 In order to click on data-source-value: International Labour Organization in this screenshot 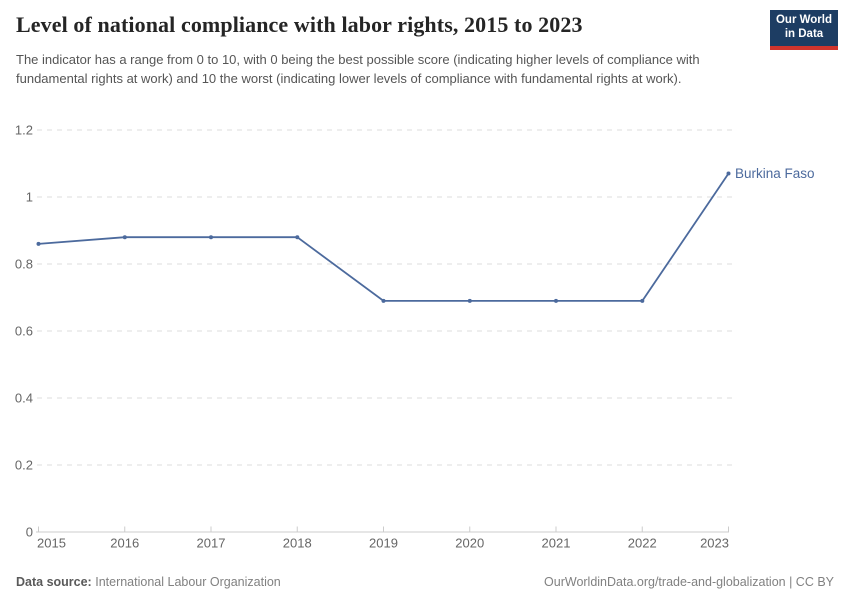, I will do `click(188, 582)`.